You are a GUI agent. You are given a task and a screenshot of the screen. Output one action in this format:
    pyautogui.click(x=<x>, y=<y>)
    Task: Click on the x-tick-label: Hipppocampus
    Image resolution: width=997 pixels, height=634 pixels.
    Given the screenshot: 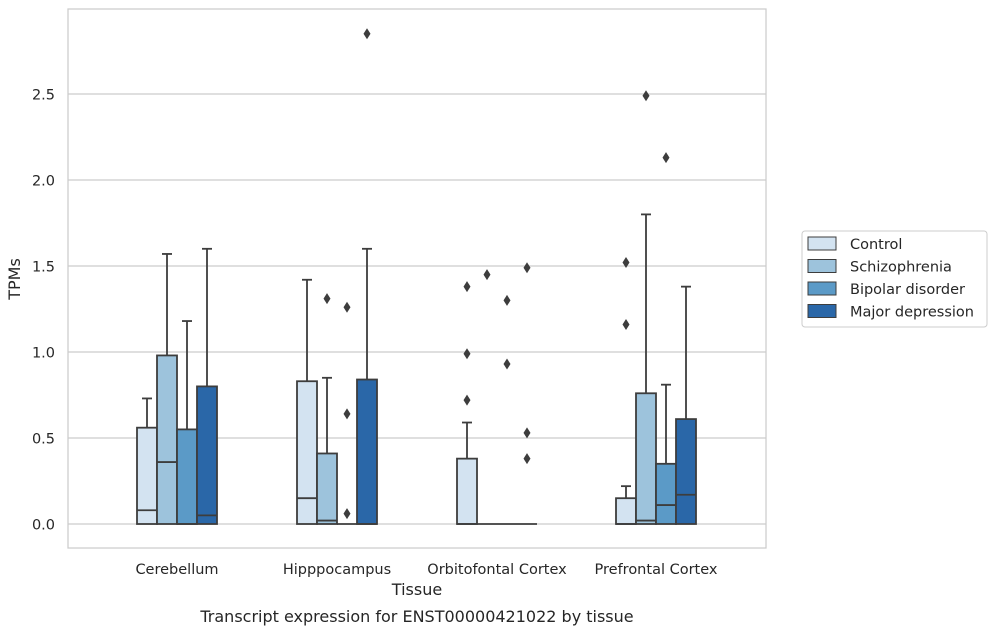 What is the action you would take?
    pyautogui.click(x=337, y=570)
    